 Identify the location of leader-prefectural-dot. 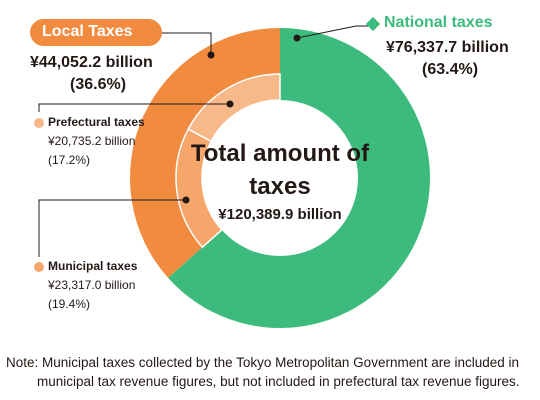
(230, 104).